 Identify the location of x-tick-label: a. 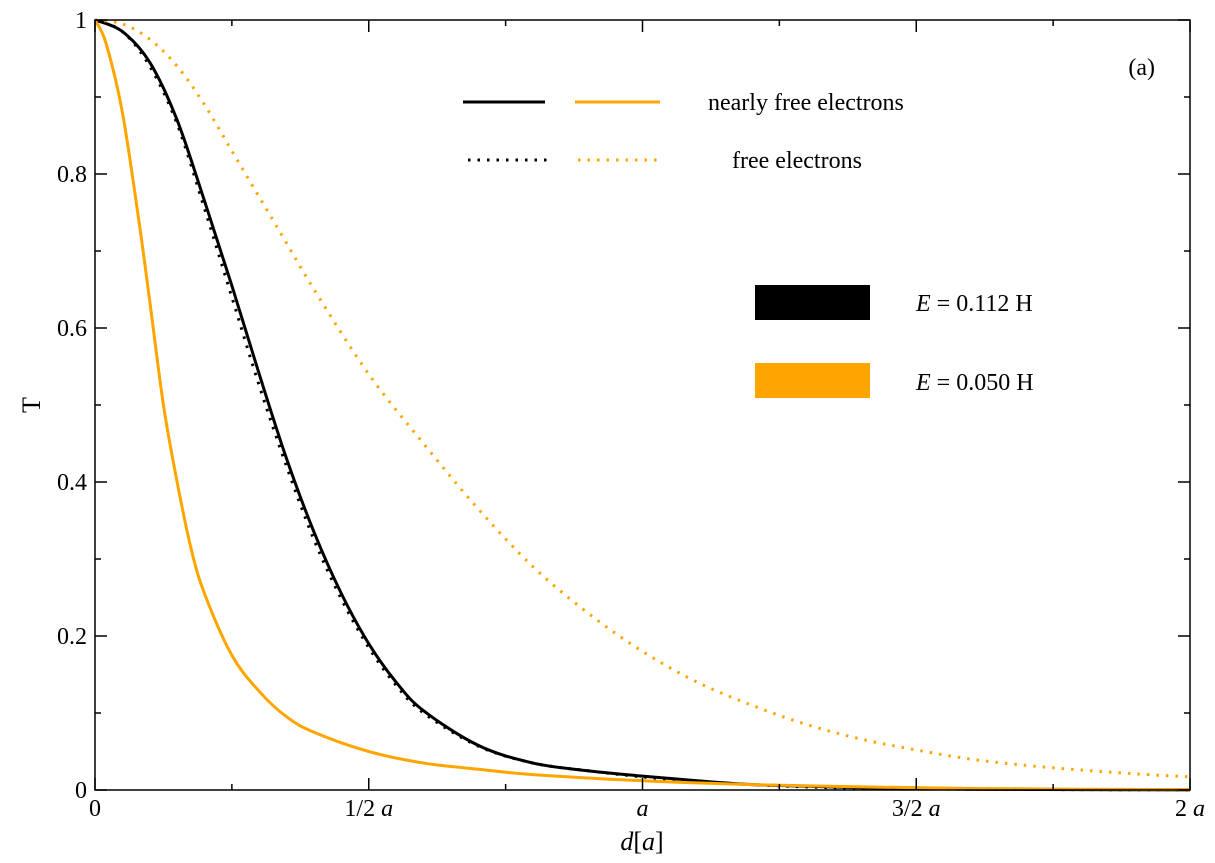
(643, 809).